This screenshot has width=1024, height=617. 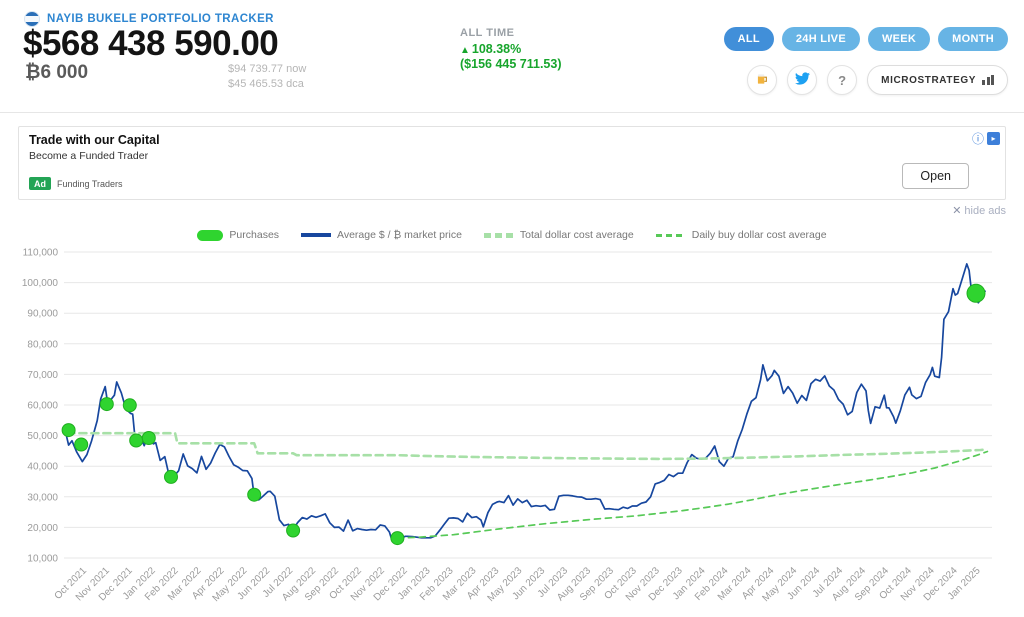 I want to click on all-time-percent: ▲ 108.38%, so click(x=491, y=49).